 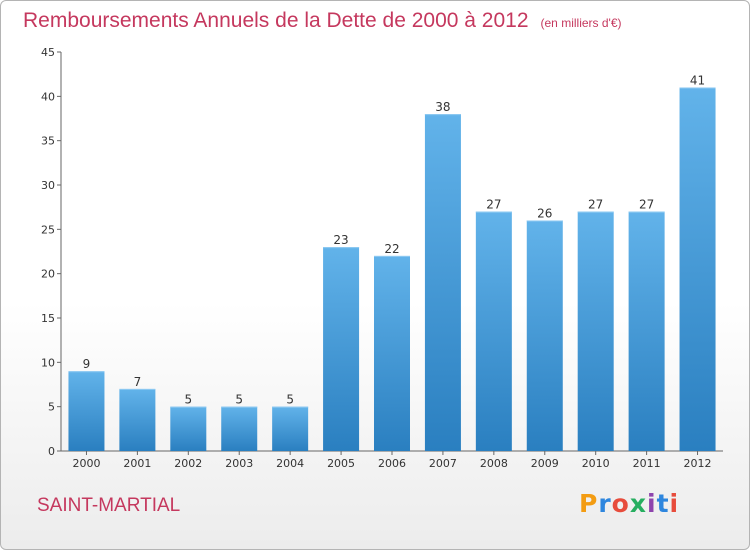 What do you see at coordinates (605, 503) in the screenshot?
I see `logo-letter: r` at bounding box center [605, 503].